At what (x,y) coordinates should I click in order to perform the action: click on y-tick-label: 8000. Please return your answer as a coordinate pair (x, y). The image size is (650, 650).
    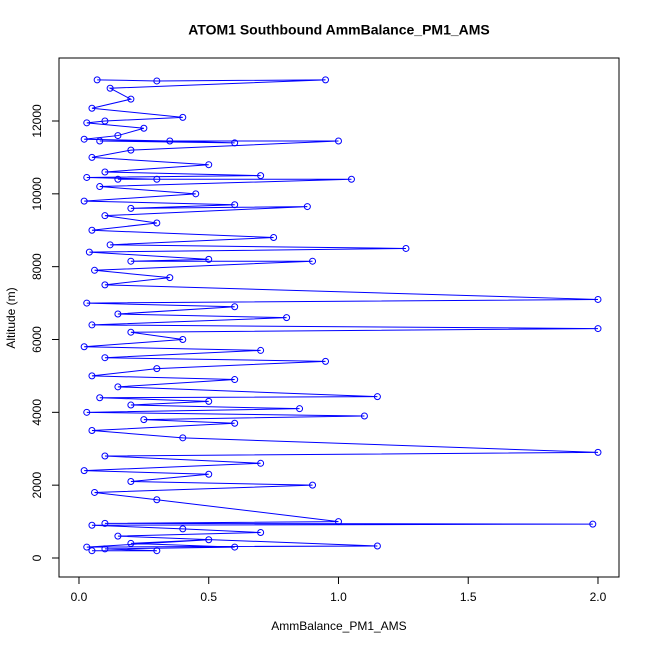
    Looking at the image, I should click on (37, 266).